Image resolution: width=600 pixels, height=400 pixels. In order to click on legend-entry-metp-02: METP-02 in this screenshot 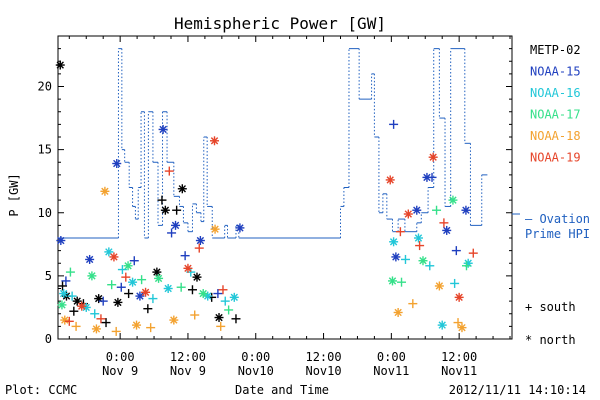, I will do `click(555, 50)`.